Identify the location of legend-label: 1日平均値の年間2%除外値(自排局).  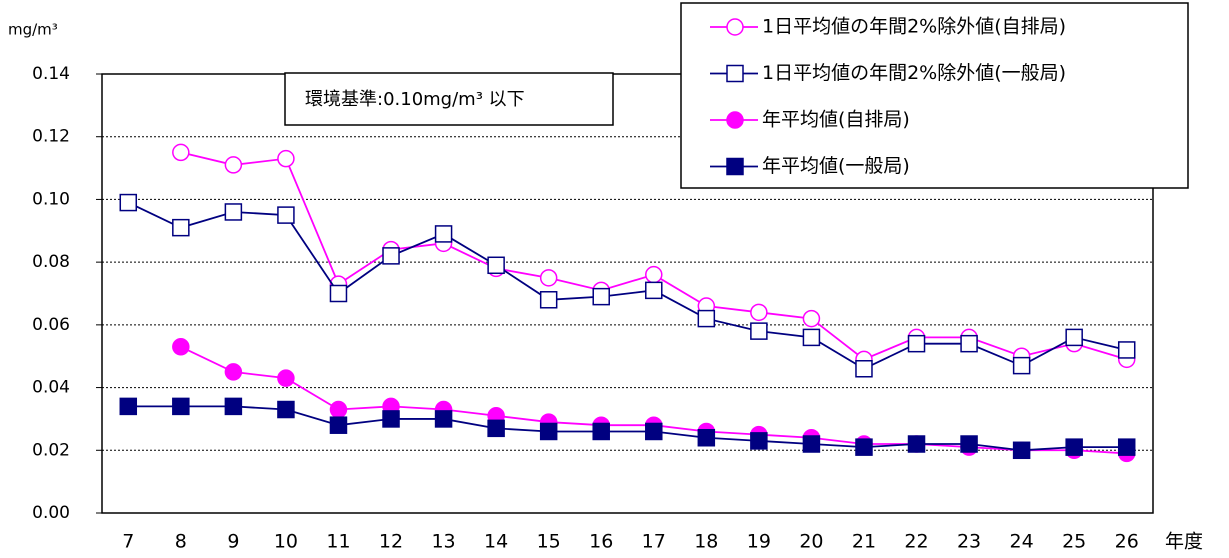
(914, 27).